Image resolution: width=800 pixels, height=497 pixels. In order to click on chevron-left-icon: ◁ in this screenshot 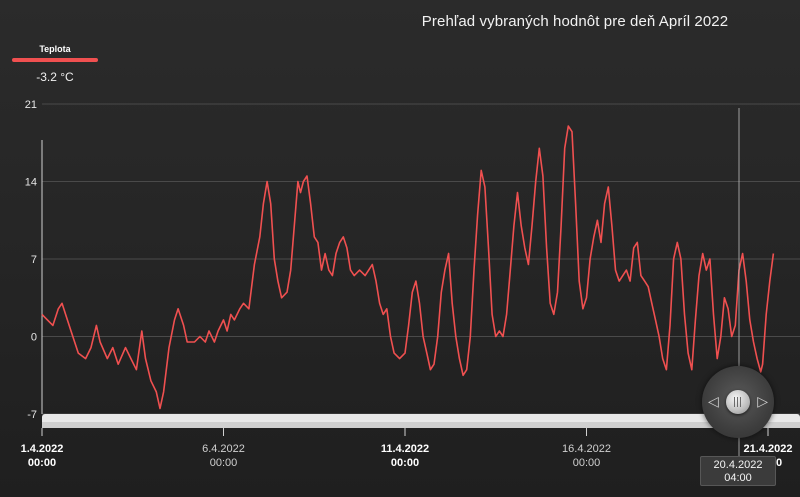, I will do `click(713, 401)`.